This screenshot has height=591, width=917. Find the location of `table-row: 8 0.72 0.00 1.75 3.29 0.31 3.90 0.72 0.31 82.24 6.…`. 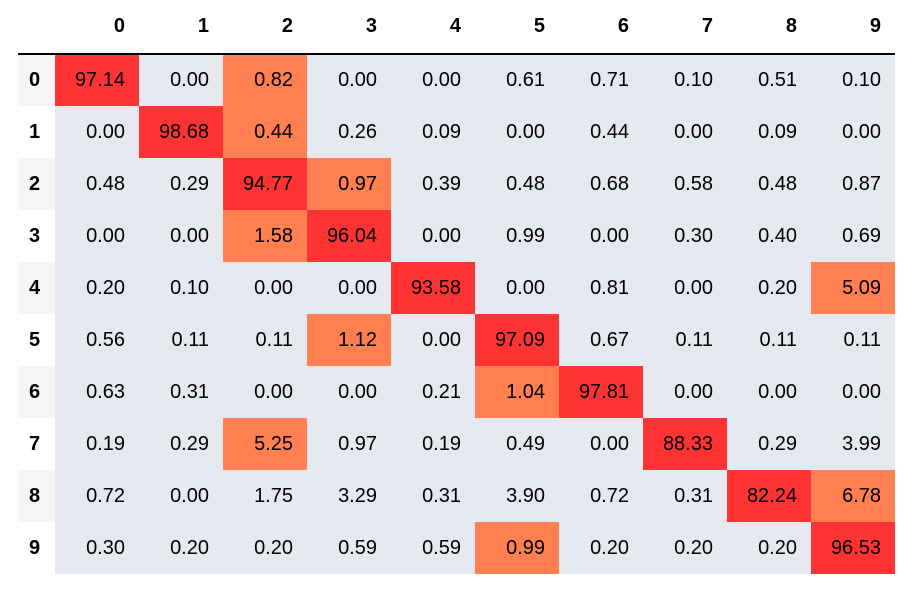

table-row: 8 0.72 0.00 1.75 3.29 0.31 3.90 0.72 0.31 82.24 6.… is located at coordinates (456, 496).